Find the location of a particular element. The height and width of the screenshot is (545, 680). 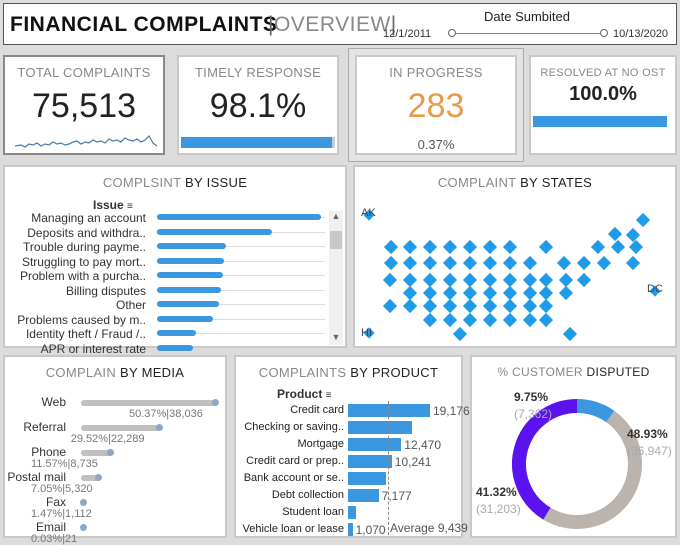

timely-bar-fill is located at coordinates (257, 142).